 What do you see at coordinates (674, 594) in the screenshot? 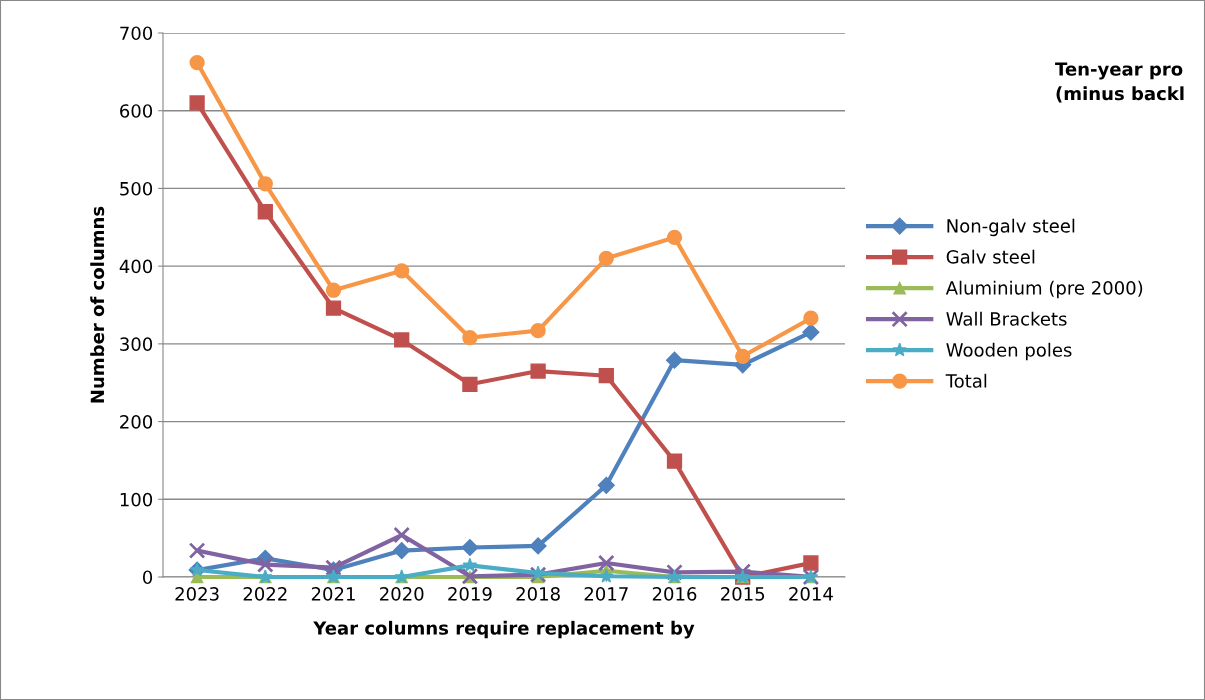
I see `x-tick-label: 2016` at bounding box center [674, 594].